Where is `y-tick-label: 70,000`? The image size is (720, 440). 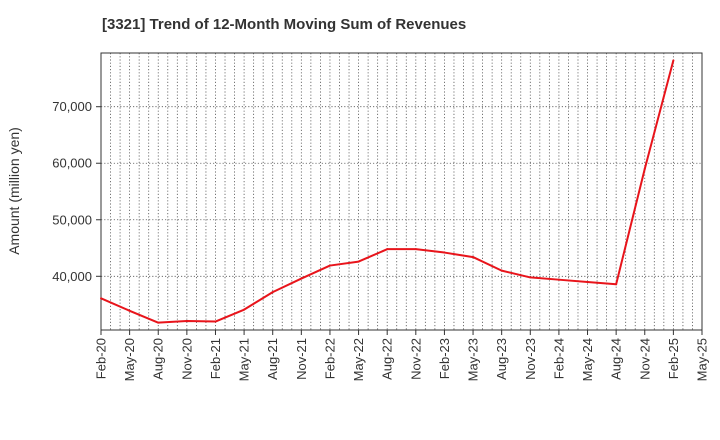 y-tick-label: 70,000 is located at coordinates (72, 106).